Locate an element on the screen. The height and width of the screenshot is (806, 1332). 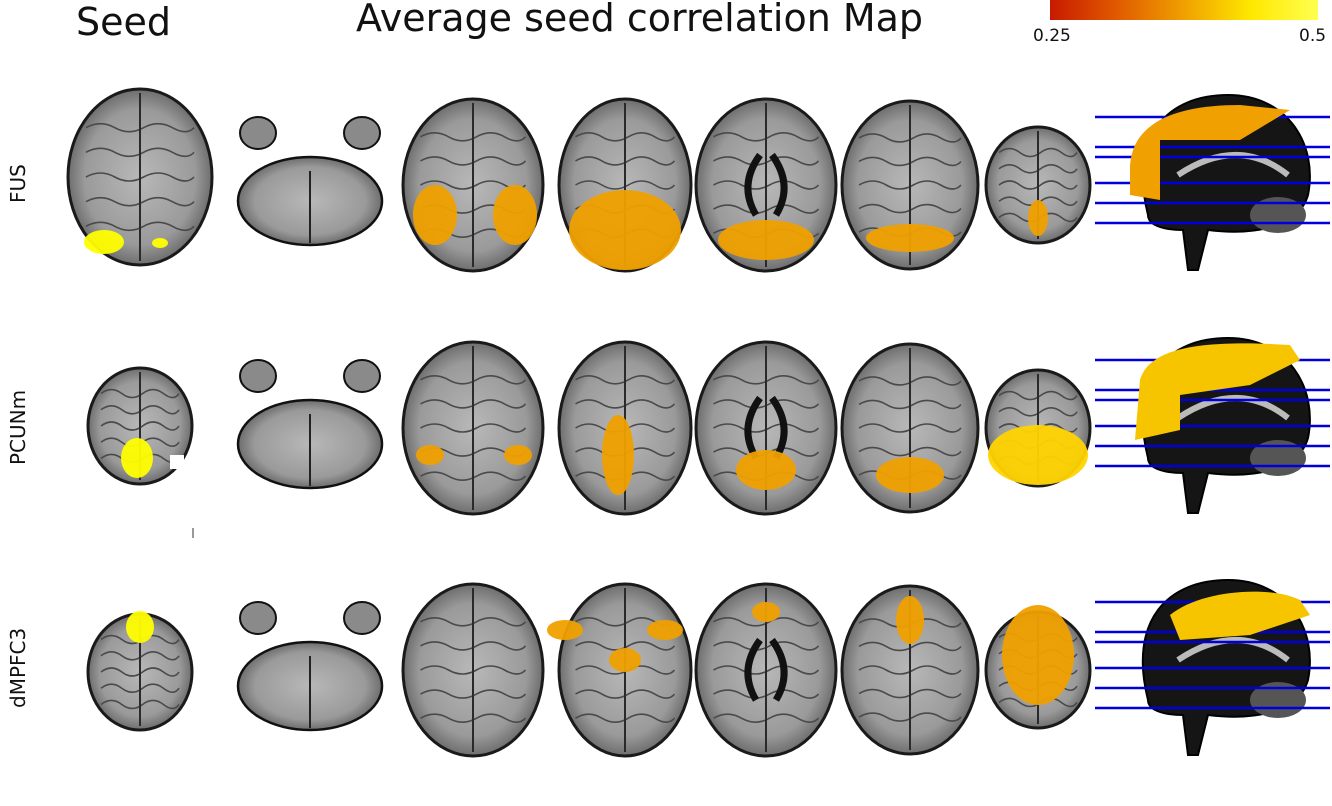
activation-fus-sagittal is located at coordinates (1210, 152).